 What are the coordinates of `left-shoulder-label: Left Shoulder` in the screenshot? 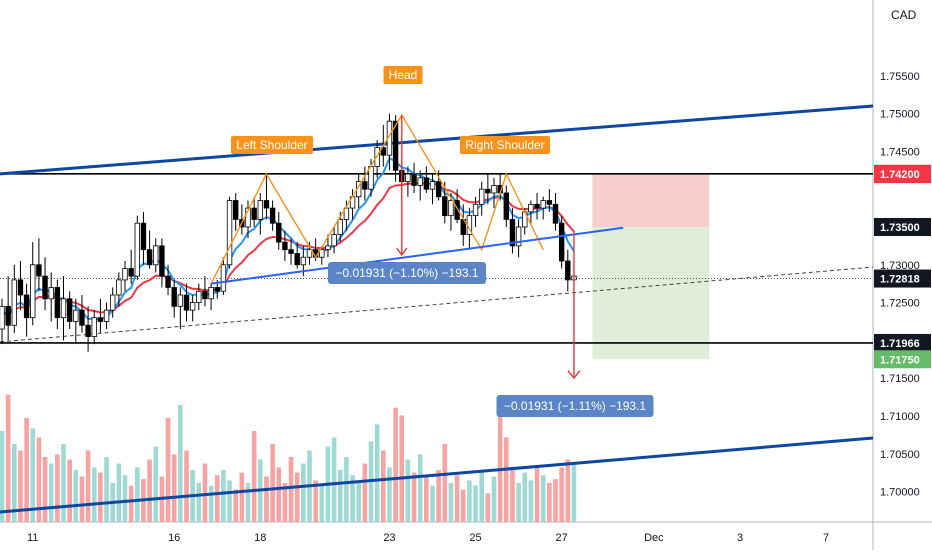 It's located at (272, 145).